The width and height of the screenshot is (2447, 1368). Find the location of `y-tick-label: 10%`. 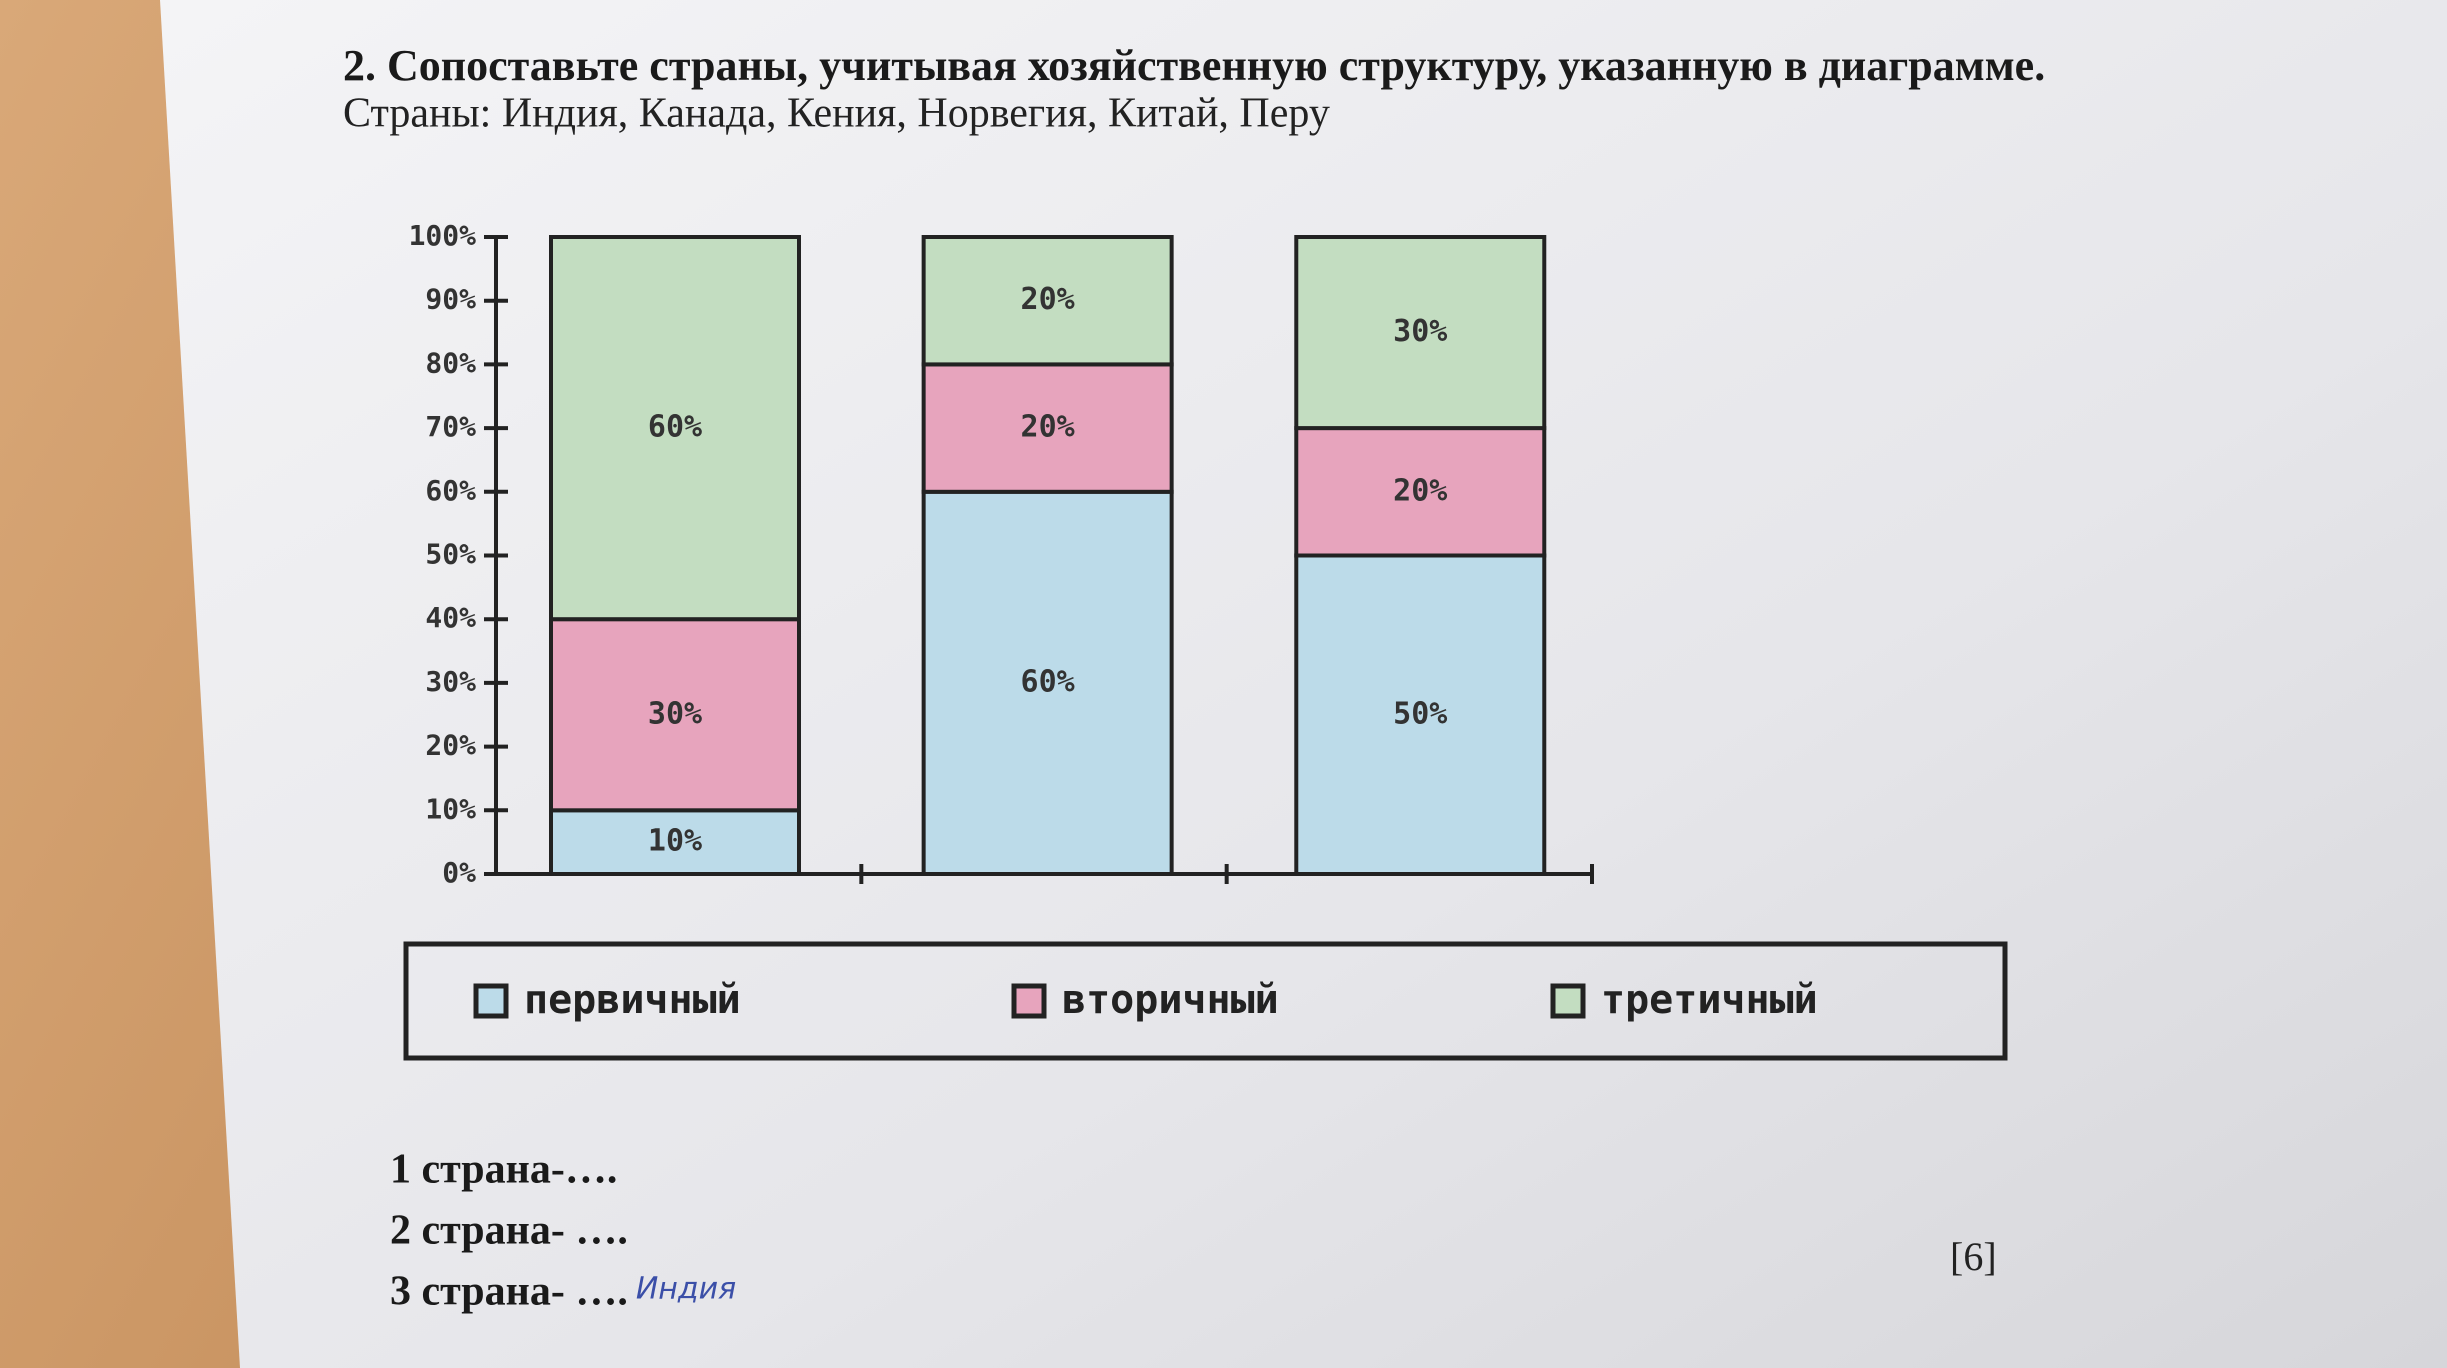

y-tick-label: 10% is located at coordinates (450, 808).